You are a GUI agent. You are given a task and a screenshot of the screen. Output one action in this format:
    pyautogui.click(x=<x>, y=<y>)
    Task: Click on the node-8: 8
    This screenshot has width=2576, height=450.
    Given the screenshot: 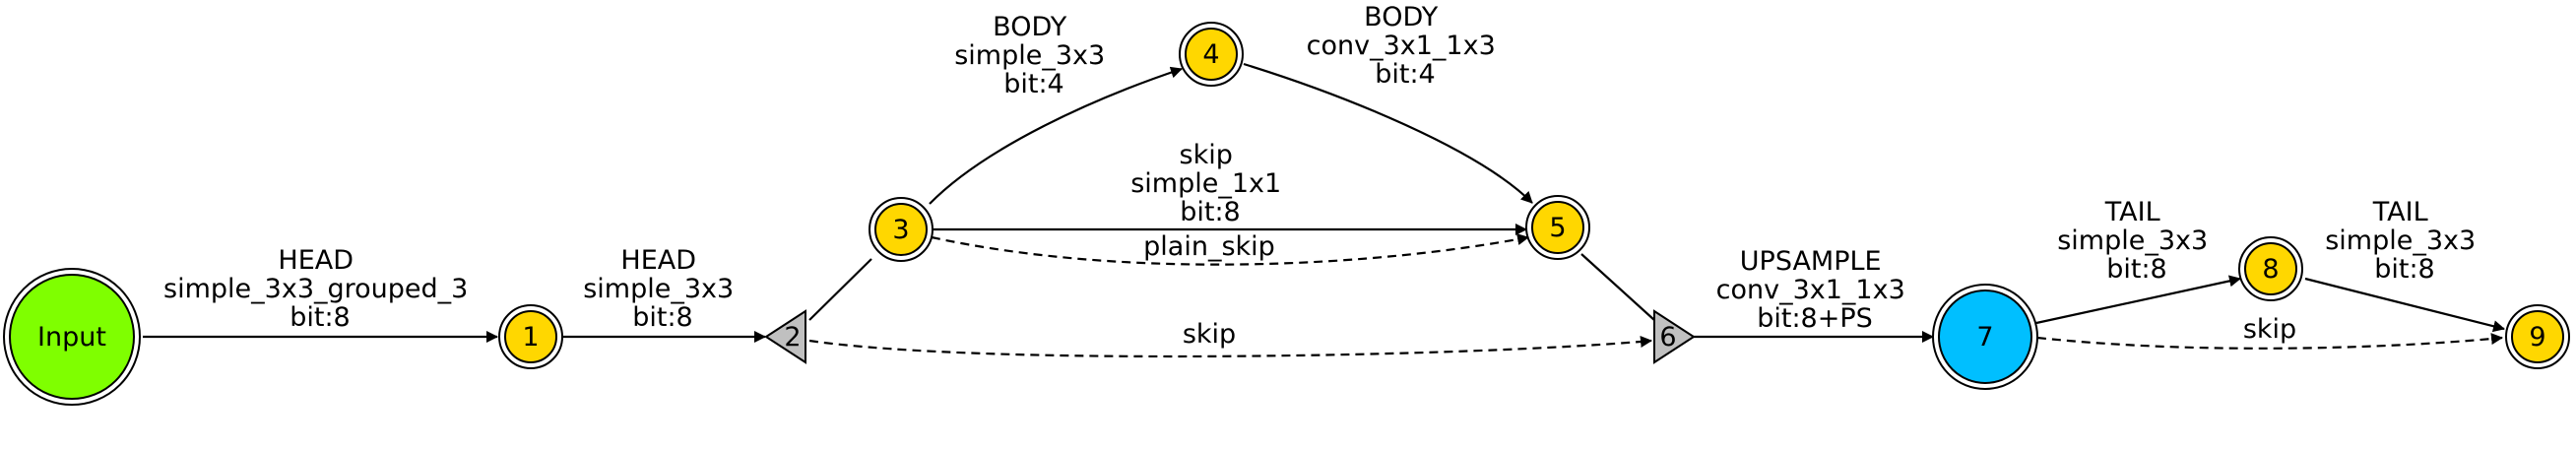 What is the action you would take?
    pyautogui.click(x=2270, y=268)
    